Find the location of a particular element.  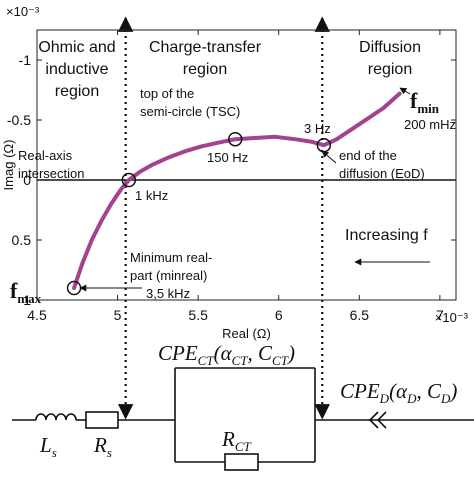

y-tick-label: 0.5 is located at coordinates (22, 240).